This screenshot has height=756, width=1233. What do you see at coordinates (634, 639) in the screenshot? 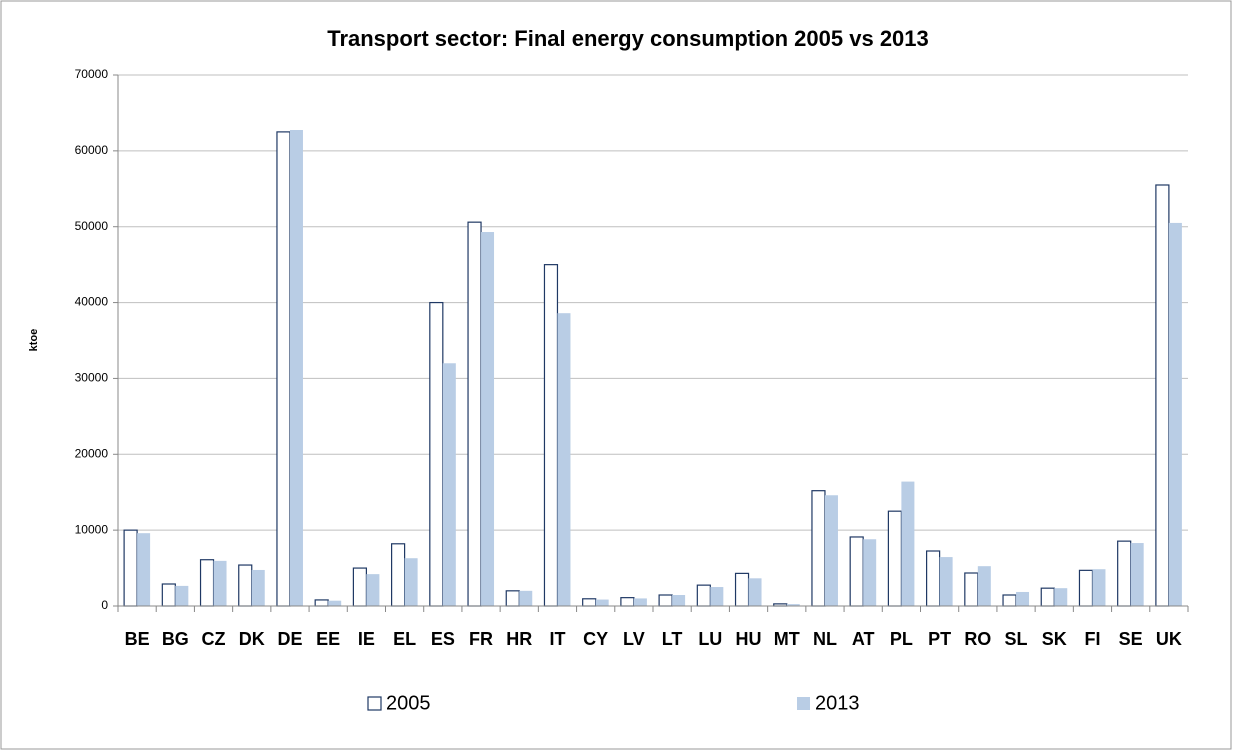
I see `x-tick-label: LV` at bounding box center [634, 639].